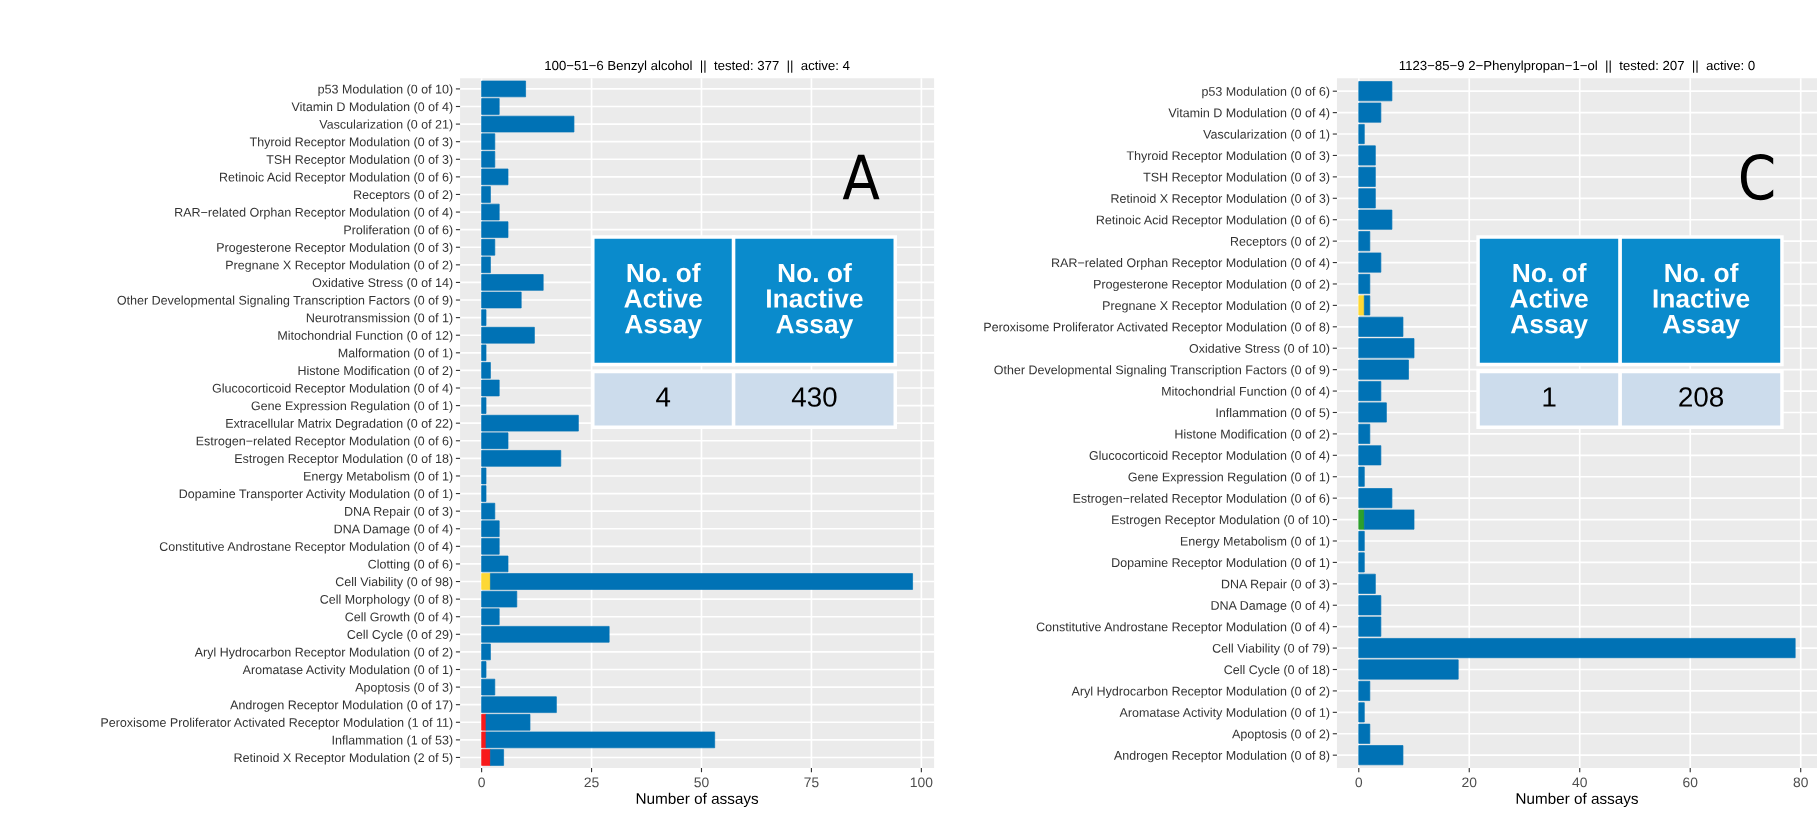  Describe the element at coordinates (1273, 413) in the screenshot. I see `y-tick-label: Inflammation (0 of 5)` at that location.